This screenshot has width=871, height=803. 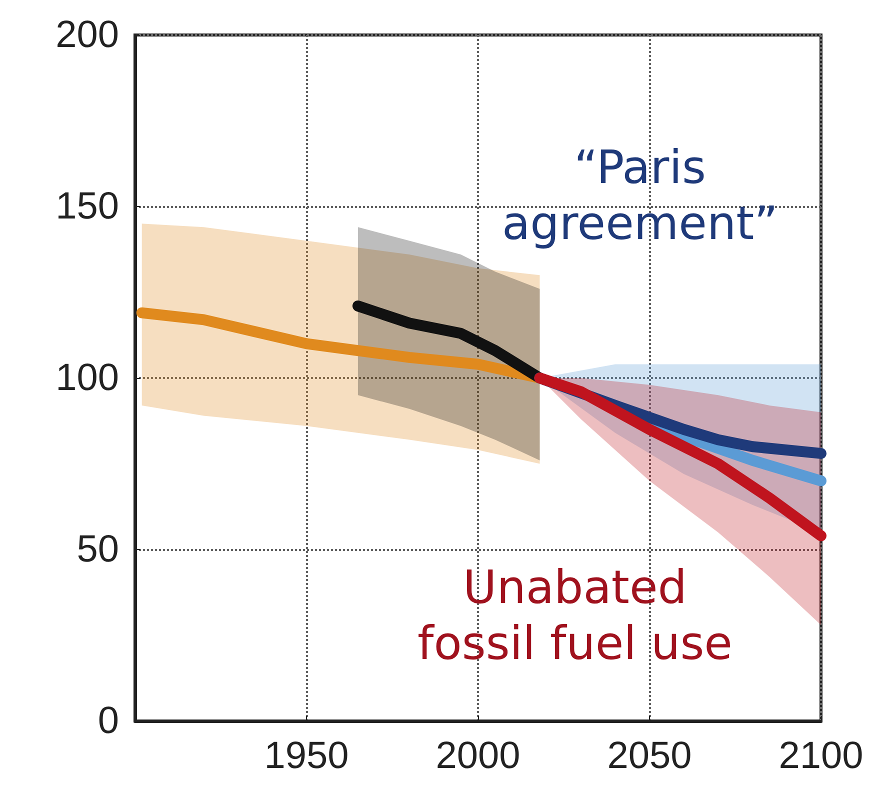 What do you see at coordinates (87, 35) in the screenshot?
I see `y-tick-label: 200` at bounding box center [87, 35].